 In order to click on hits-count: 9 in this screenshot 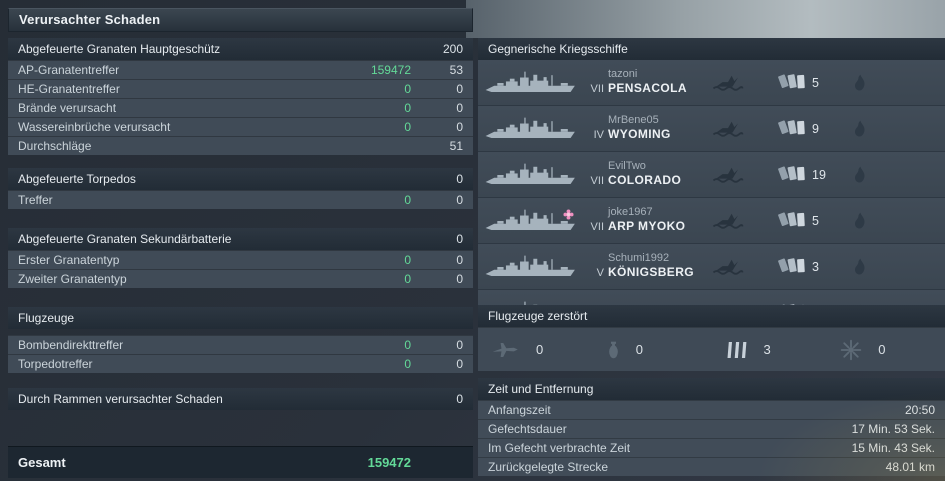, I will do `click(815, 128)`.